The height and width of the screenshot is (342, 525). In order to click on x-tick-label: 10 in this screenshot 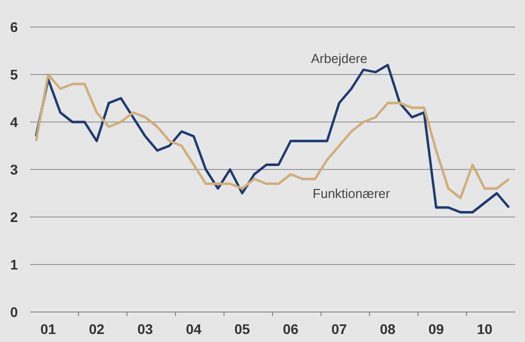, I will do `click(484, 329)`.